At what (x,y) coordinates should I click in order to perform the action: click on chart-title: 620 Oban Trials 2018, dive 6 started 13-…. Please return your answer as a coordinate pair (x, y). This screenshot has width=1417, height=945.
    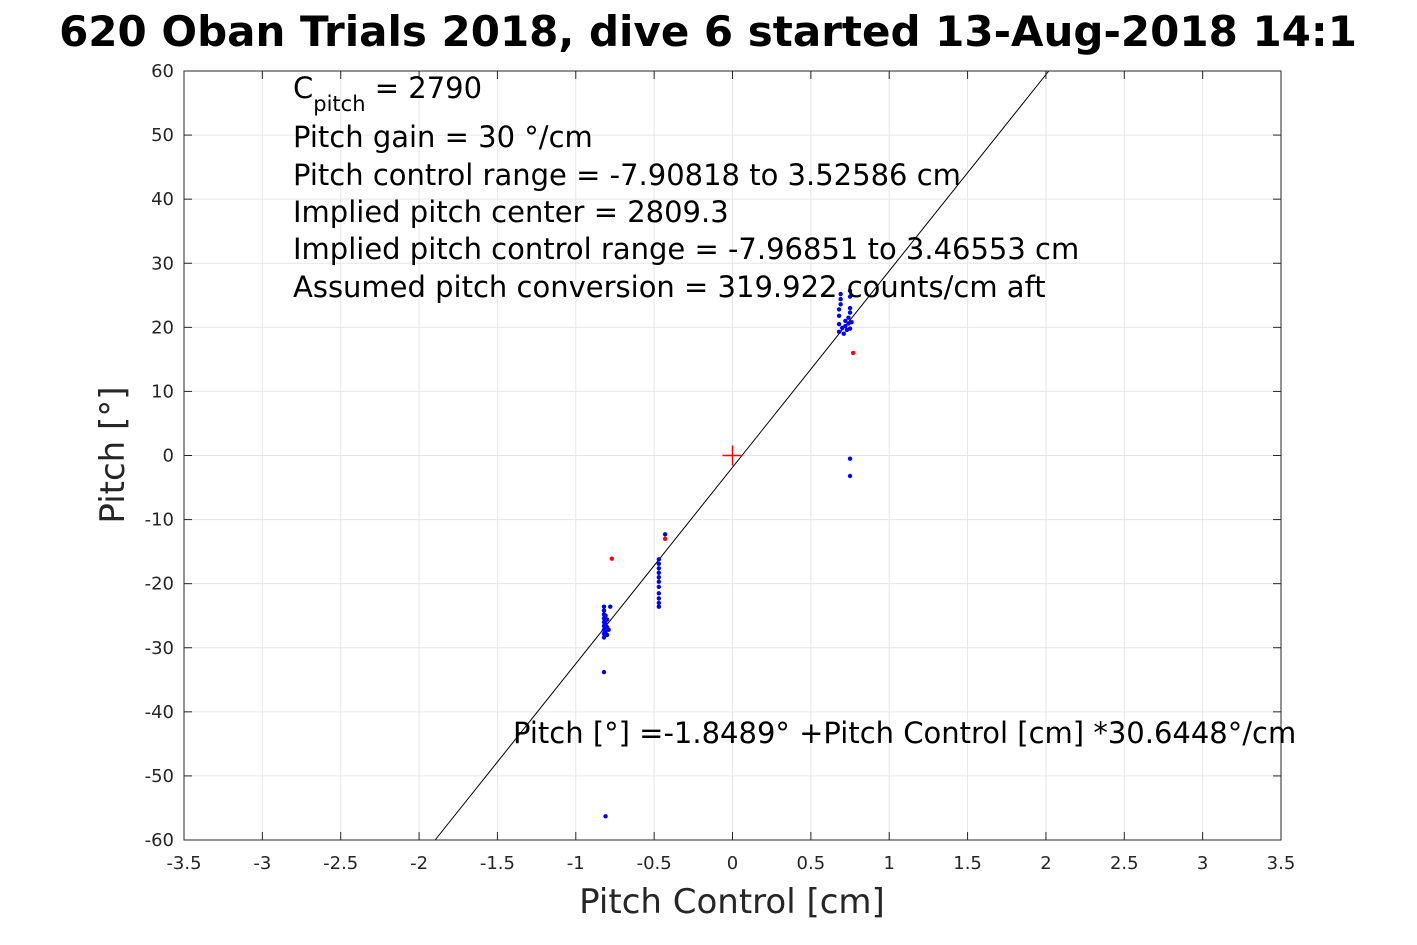
    Looking at the image, I should click on (708, 31).